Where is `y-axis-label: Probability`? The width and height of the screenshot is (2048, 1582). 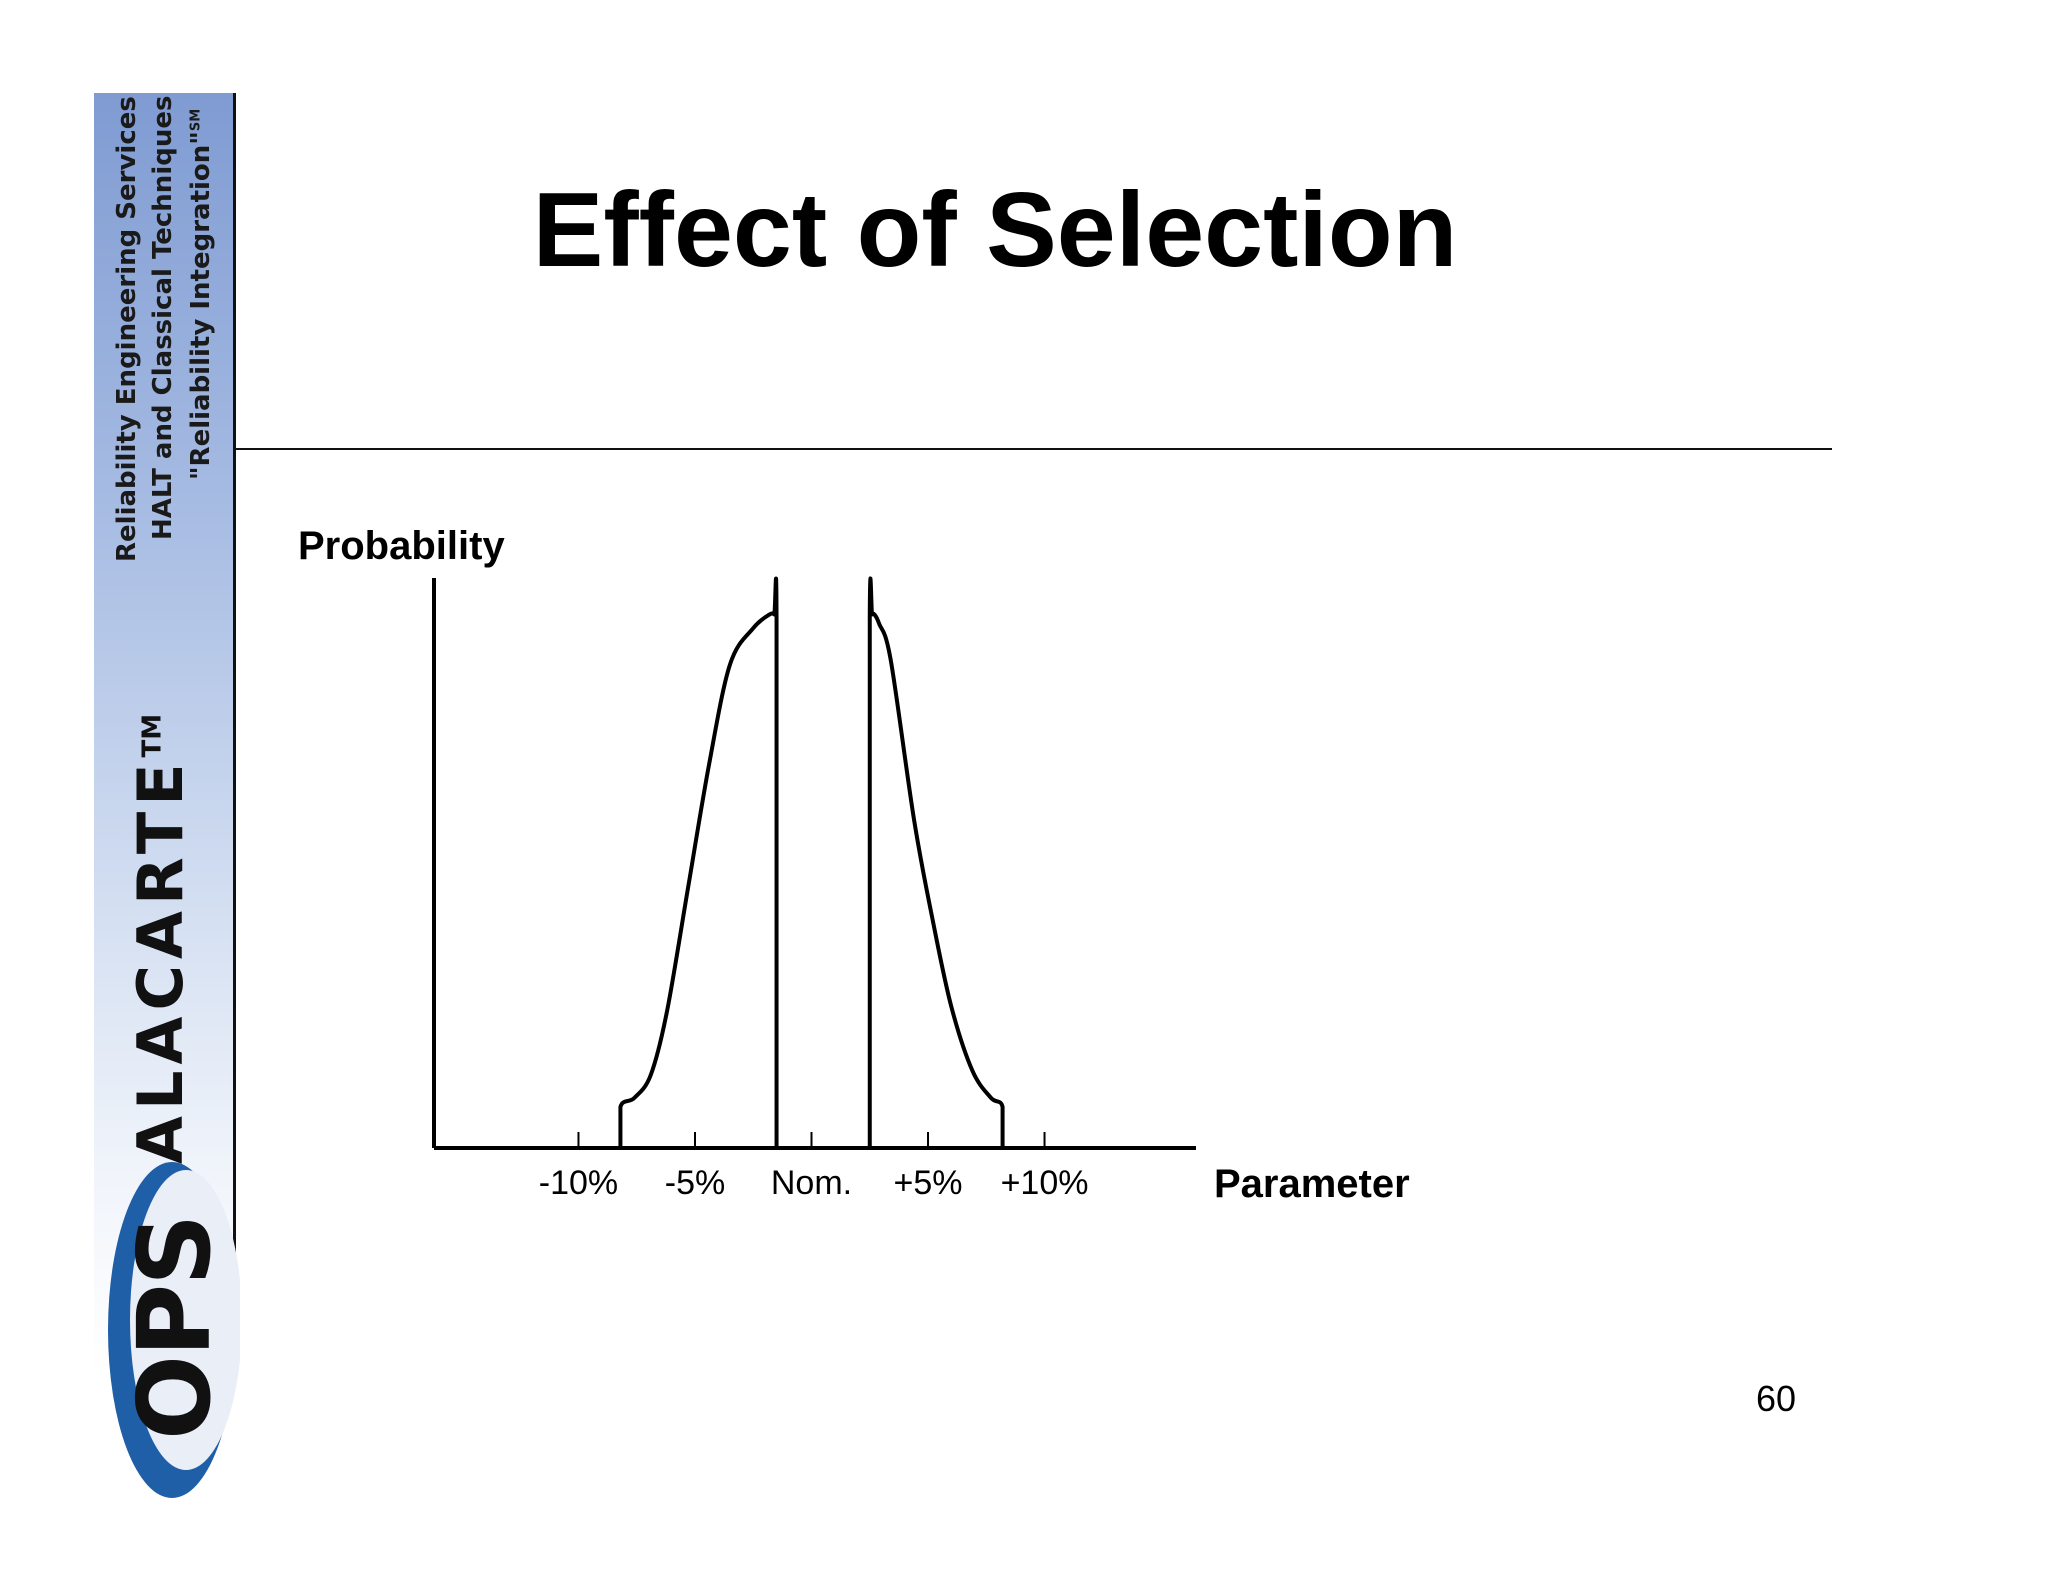
y-axis-label: Probability is located at coordinates (401, 546).